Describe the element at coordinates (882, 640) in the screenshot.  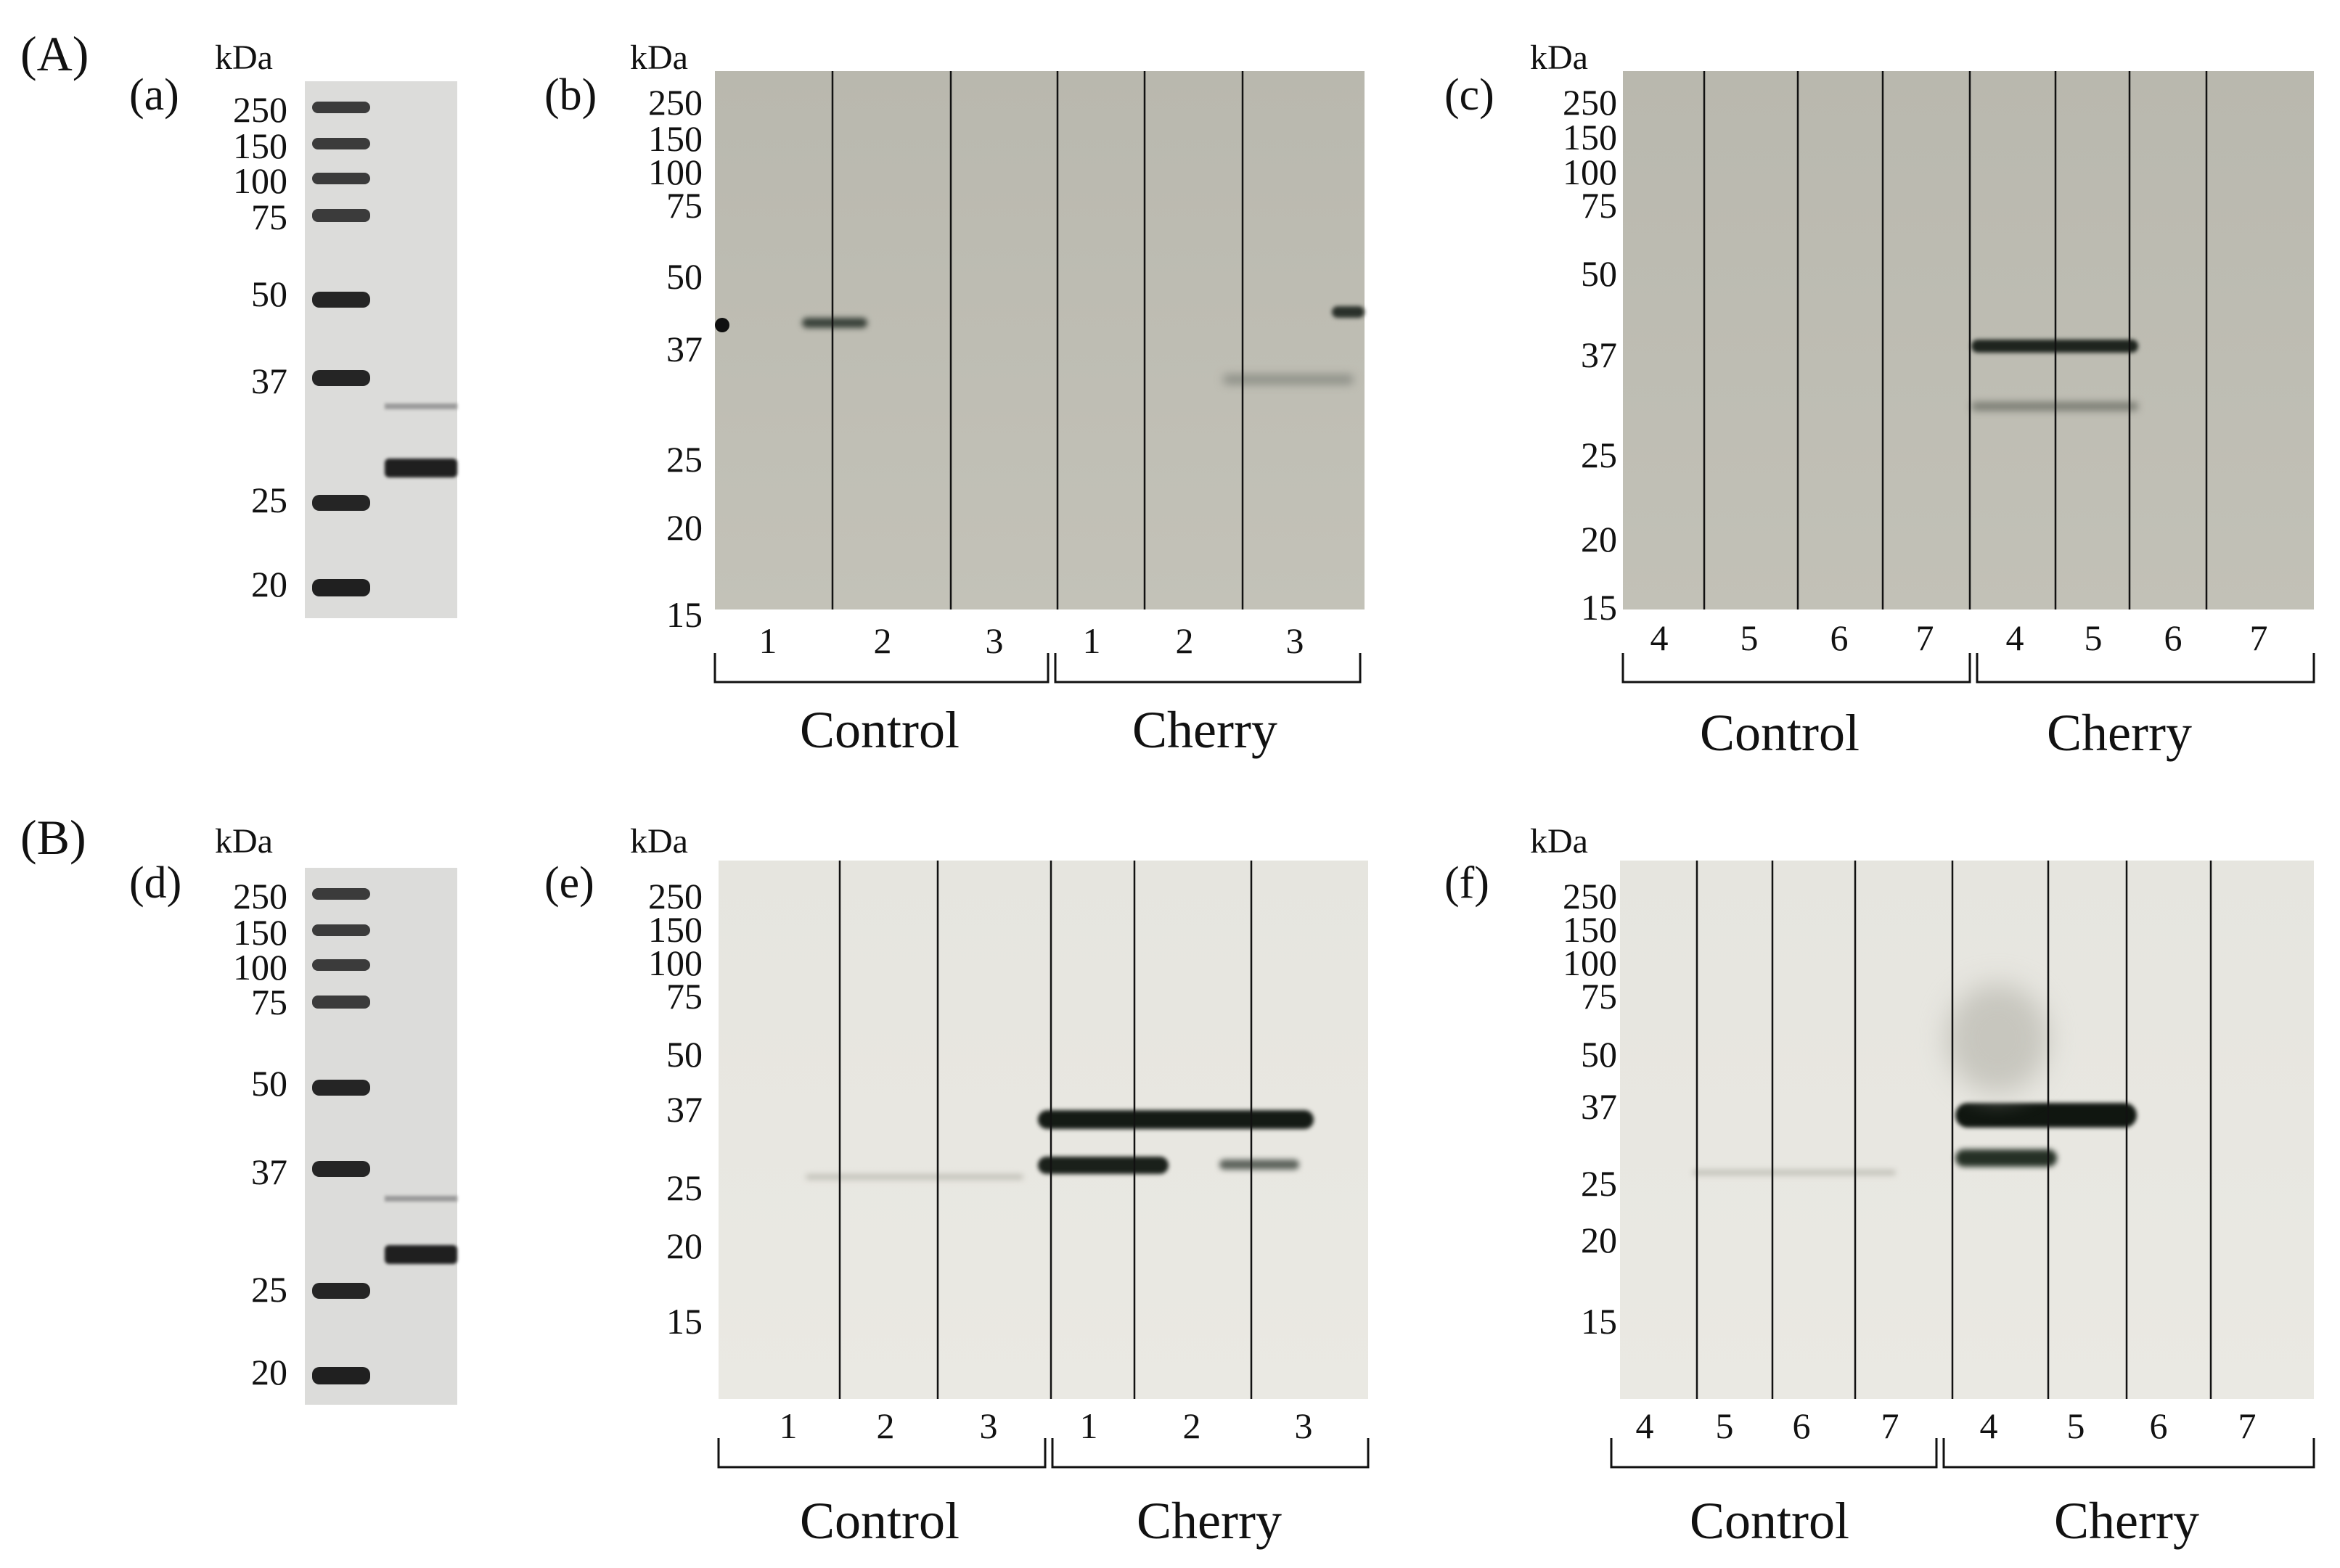
I see `lane-b-control-2: 2` at that location.